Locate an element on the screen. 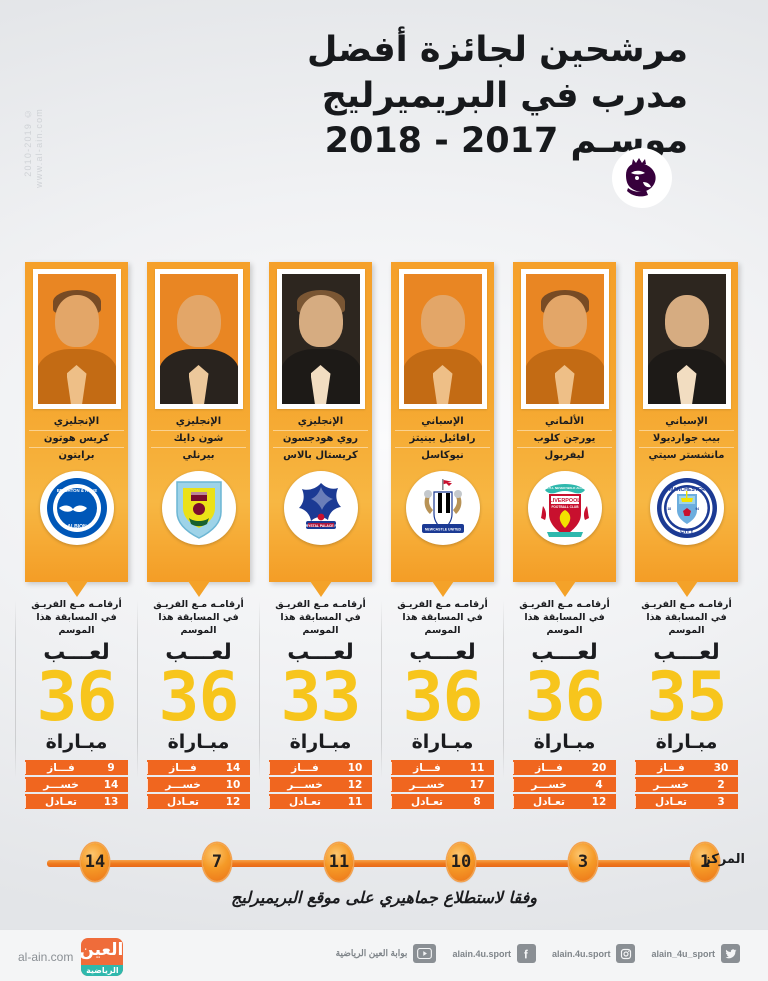 This screenshot has width=768, height=981. social-twitter: alain_4u_sport is located at coordinates (695, 953).